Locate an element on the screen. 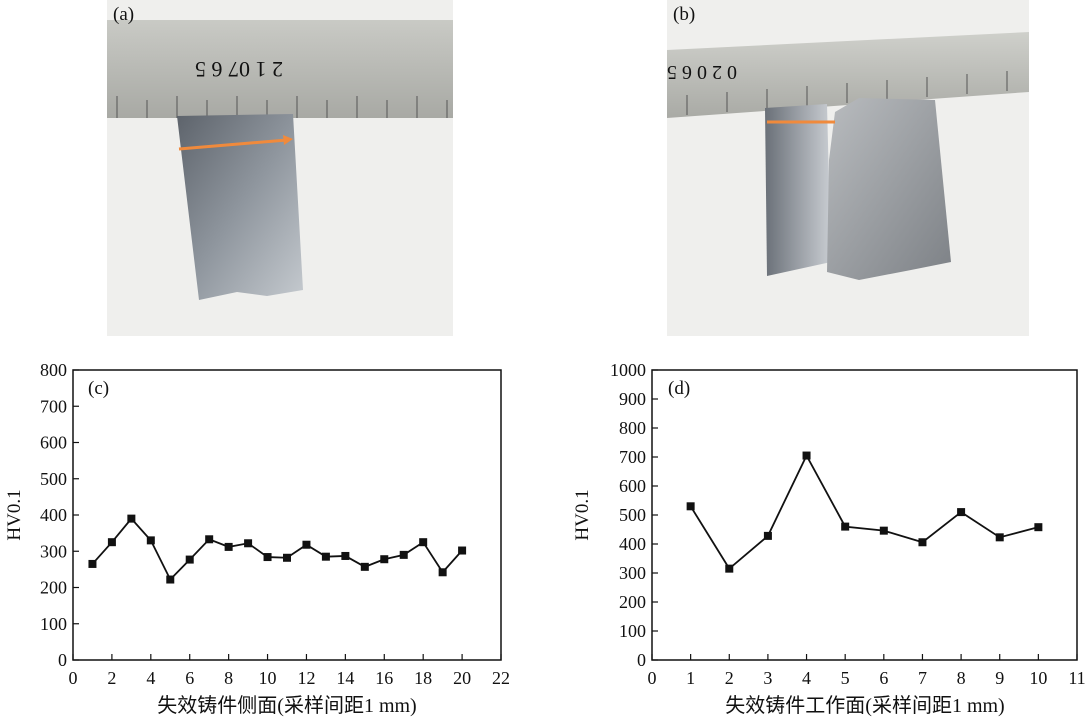  photo-a: 2 1 07 6 5 (a) is located at coordinates (280, 168).